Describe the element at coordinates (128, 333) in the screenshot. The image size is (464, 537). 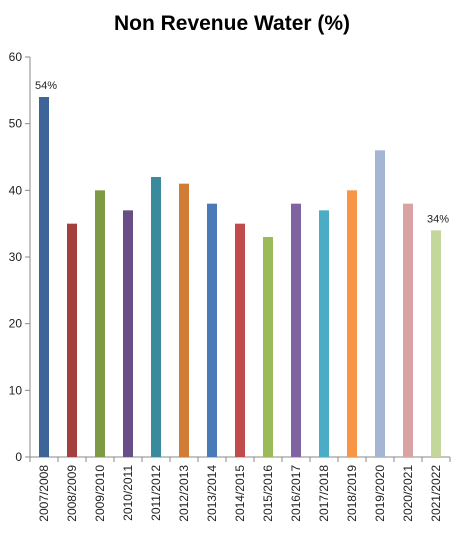
I see `bar-2010-2011` at that location.